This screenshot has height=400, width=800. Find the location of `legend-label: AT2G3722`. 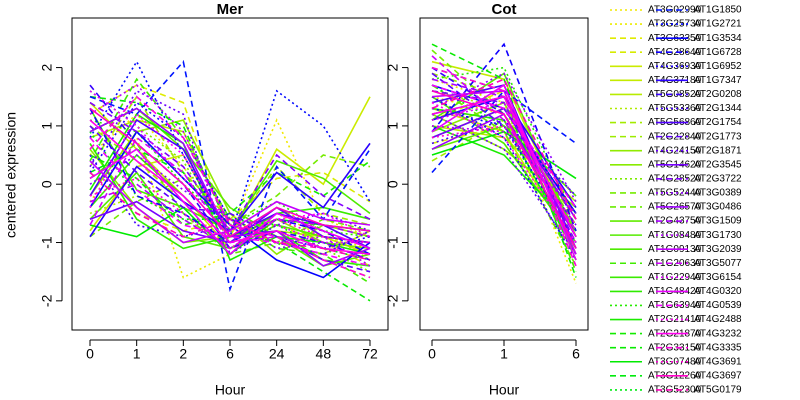

legend-label: AT2G3722 is located at coordinates (718, 178).